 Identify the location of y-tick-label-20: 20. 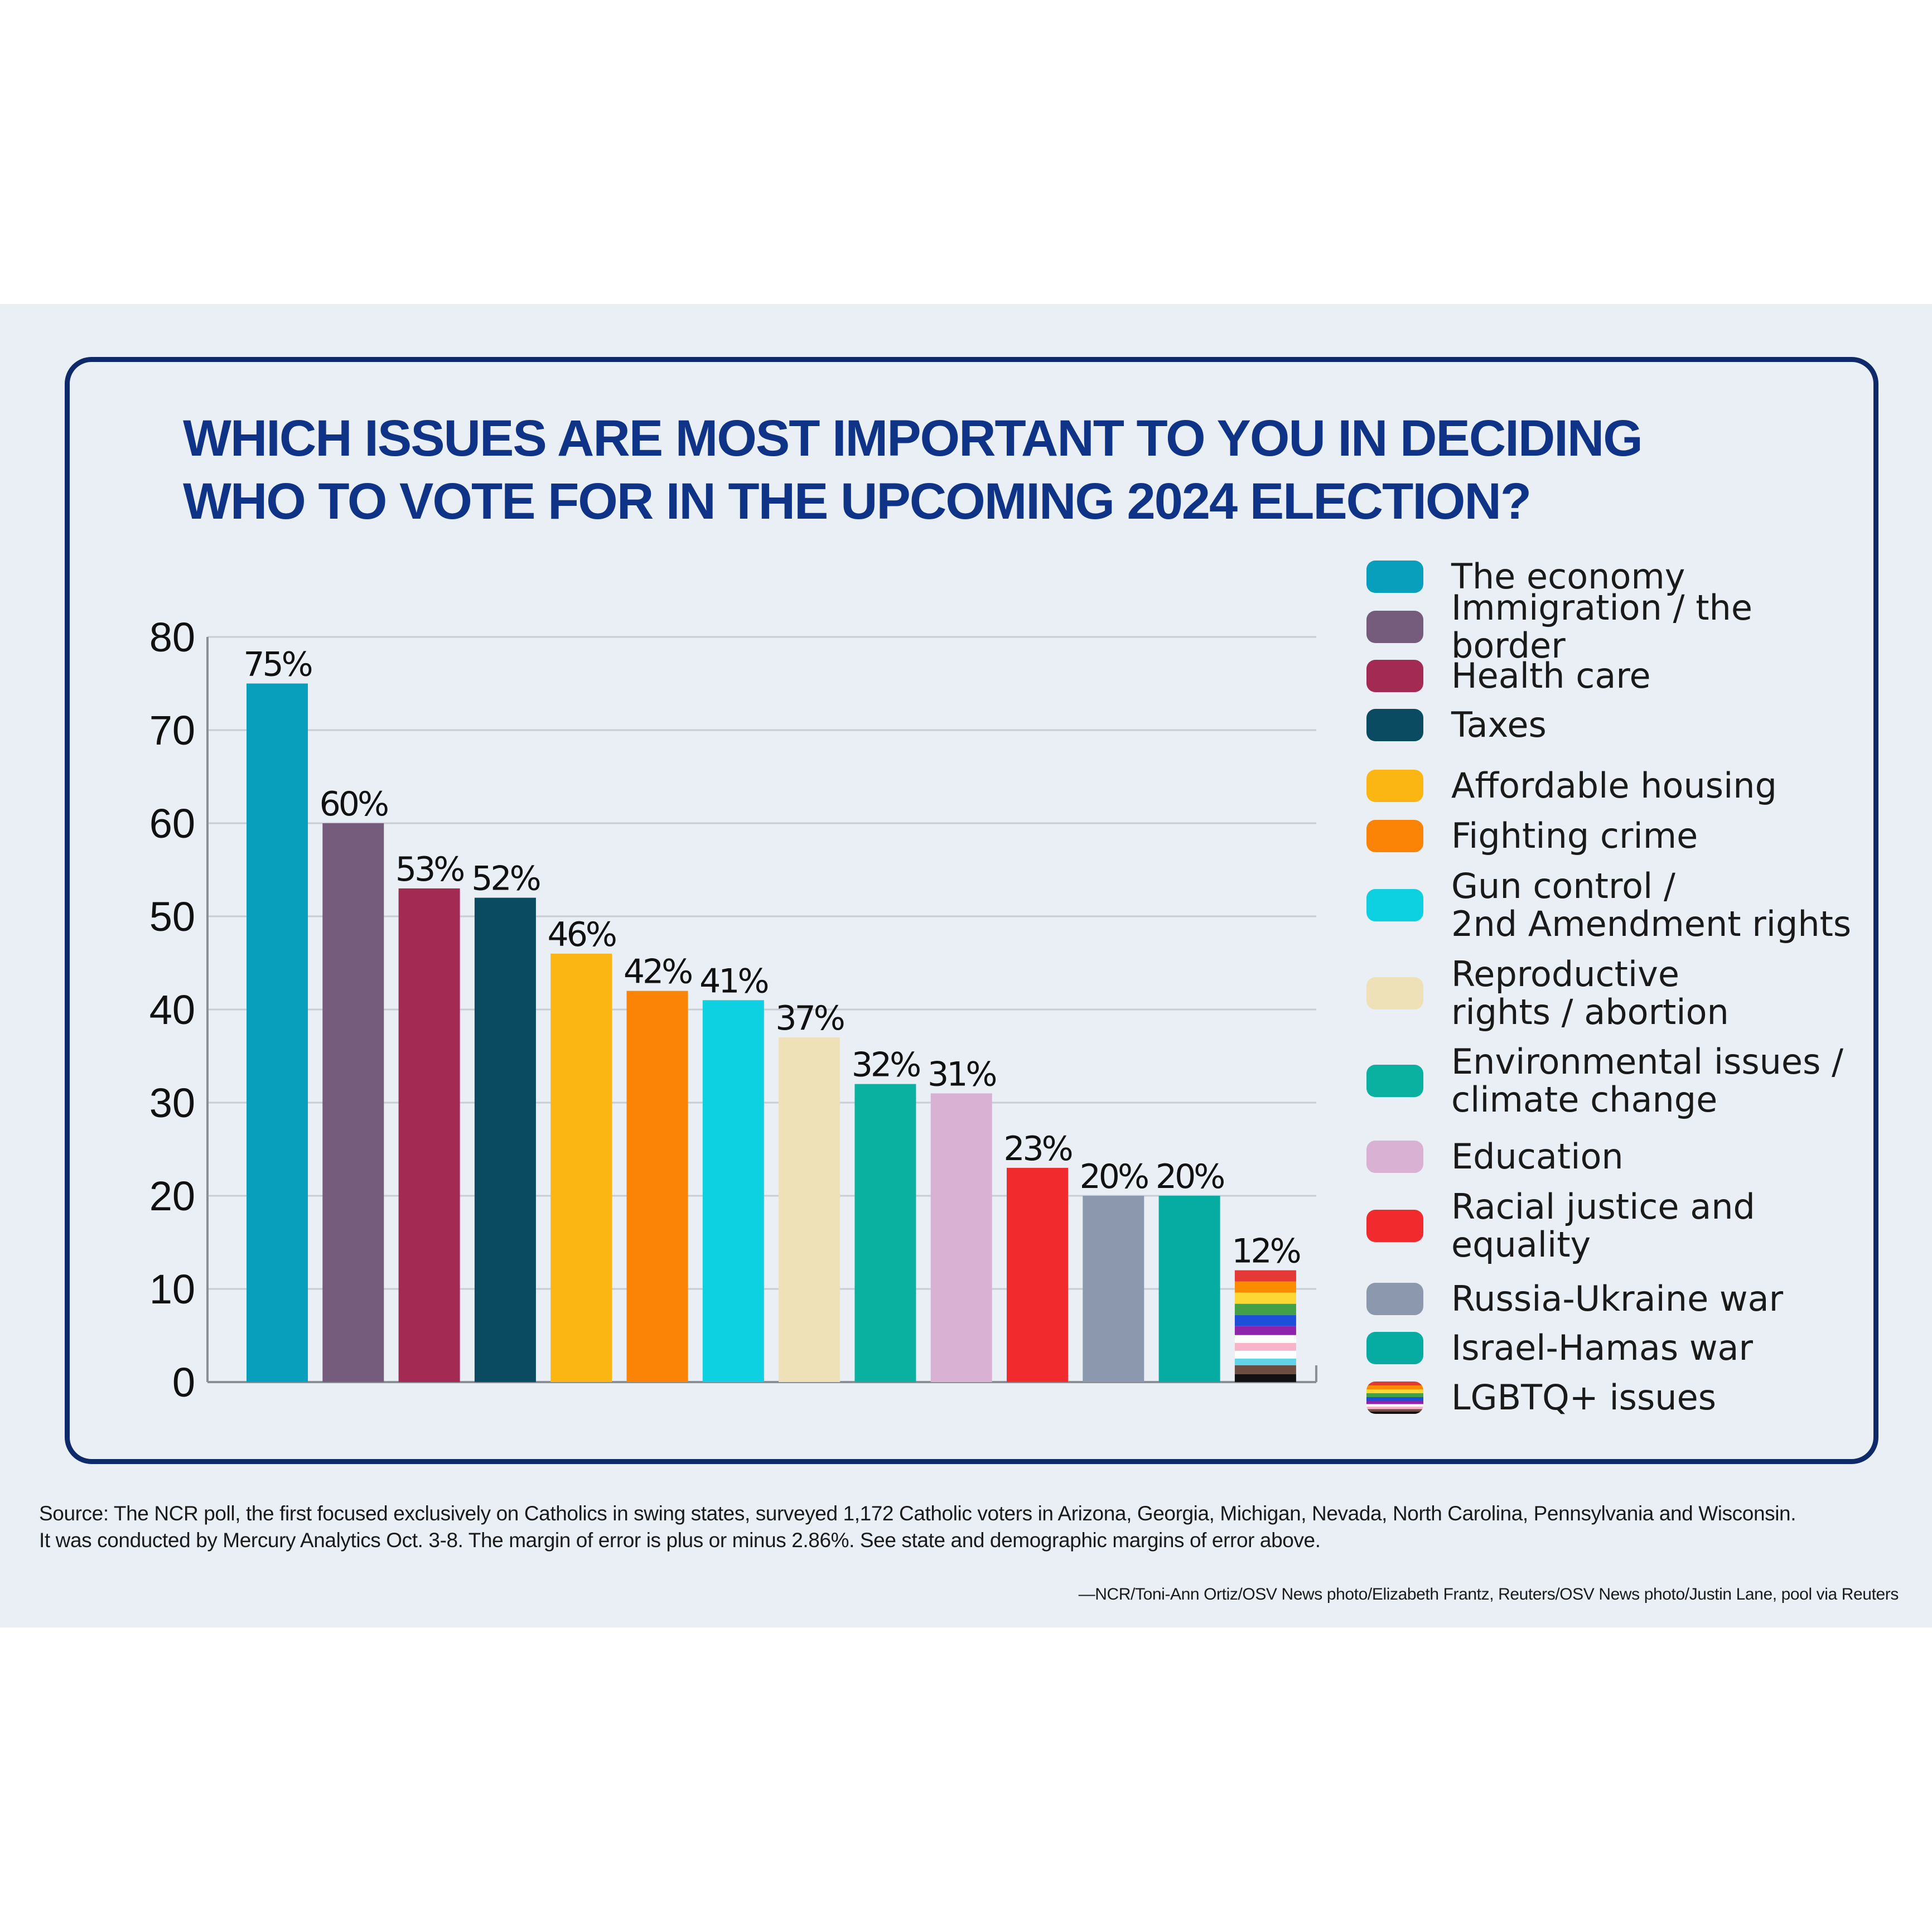
(172, 1196).